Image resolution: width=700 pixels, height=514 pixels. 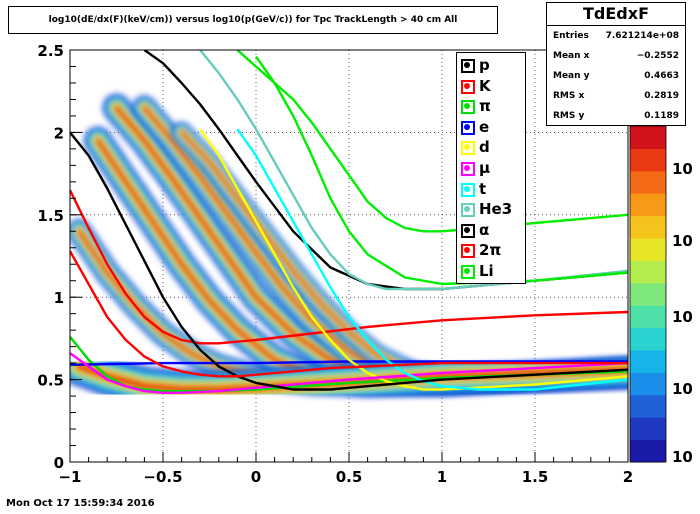 What do you see at coordinates (59, 463) in the screenshot?
I see `y-tick-label: 0` at bounding box center [59, 463].